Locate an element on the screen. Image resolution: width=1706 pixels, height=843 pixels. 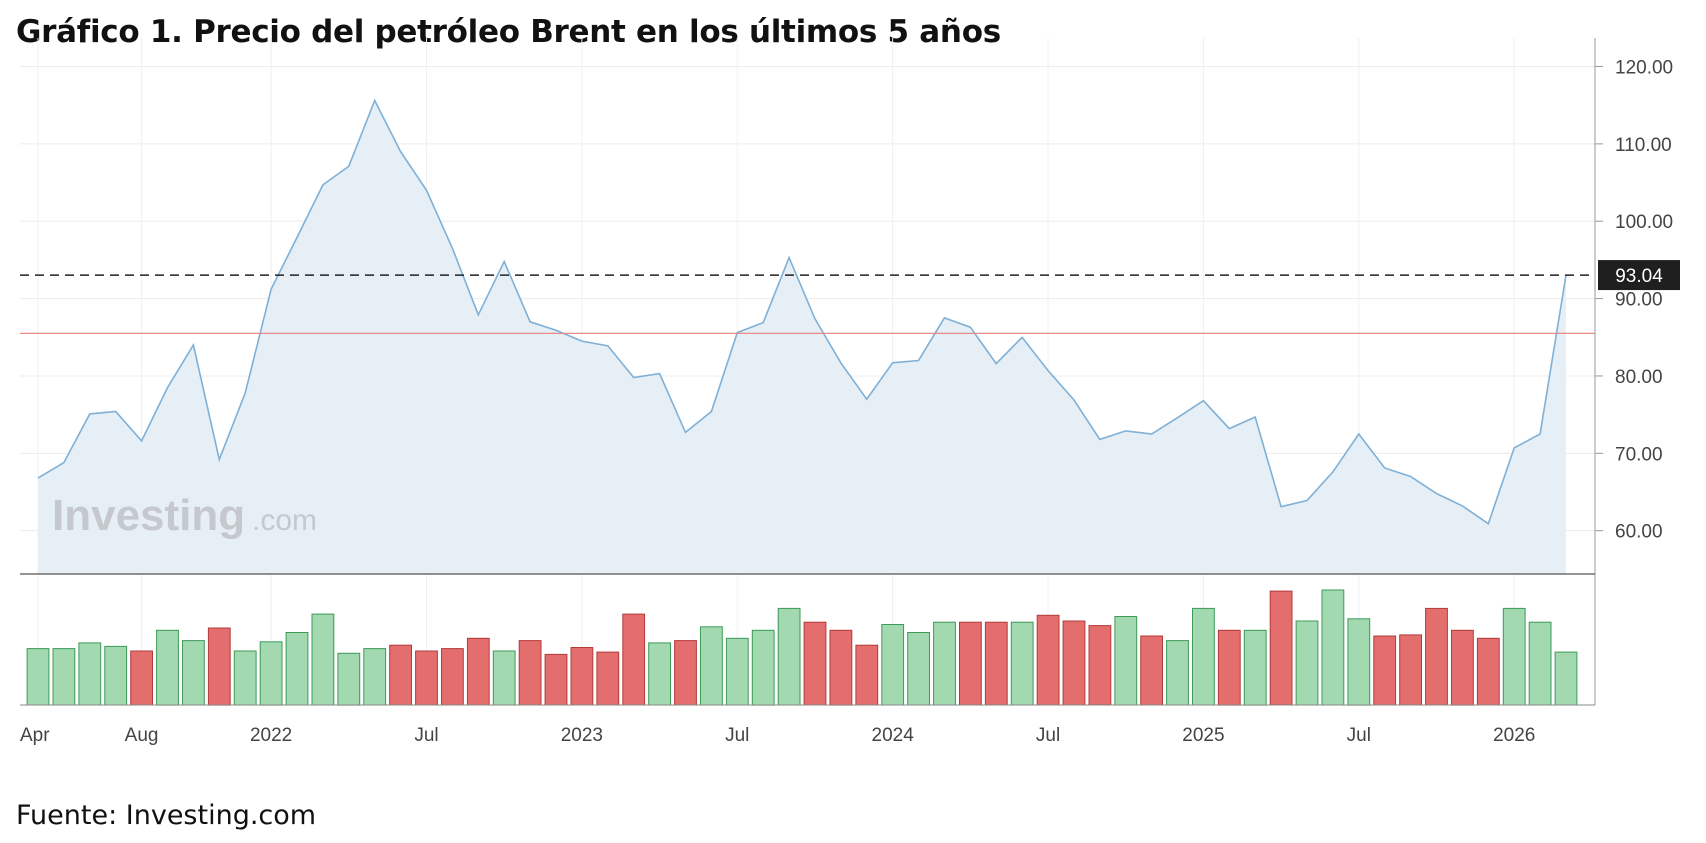
y-tick-label: 60.00 is located at coordinates (1639, 532).